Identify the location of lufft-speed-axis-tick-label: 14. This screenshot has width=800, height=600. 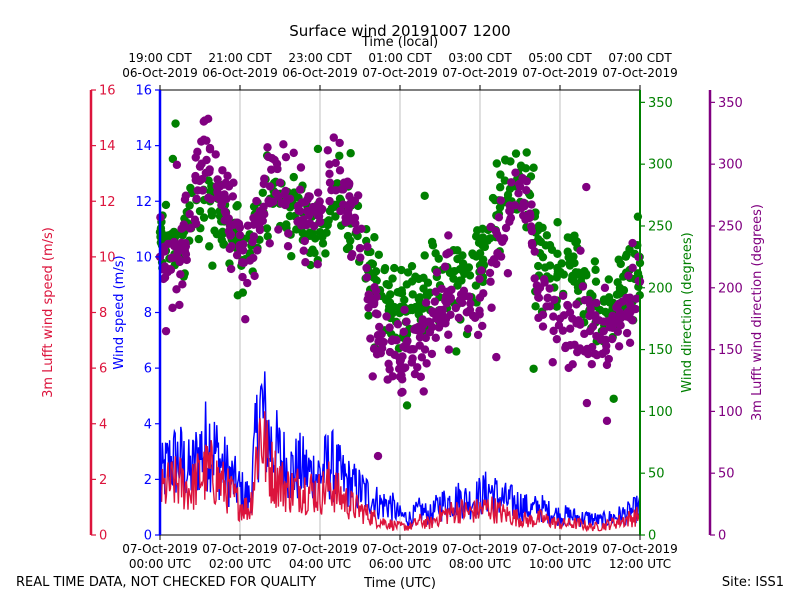
(107, 146).